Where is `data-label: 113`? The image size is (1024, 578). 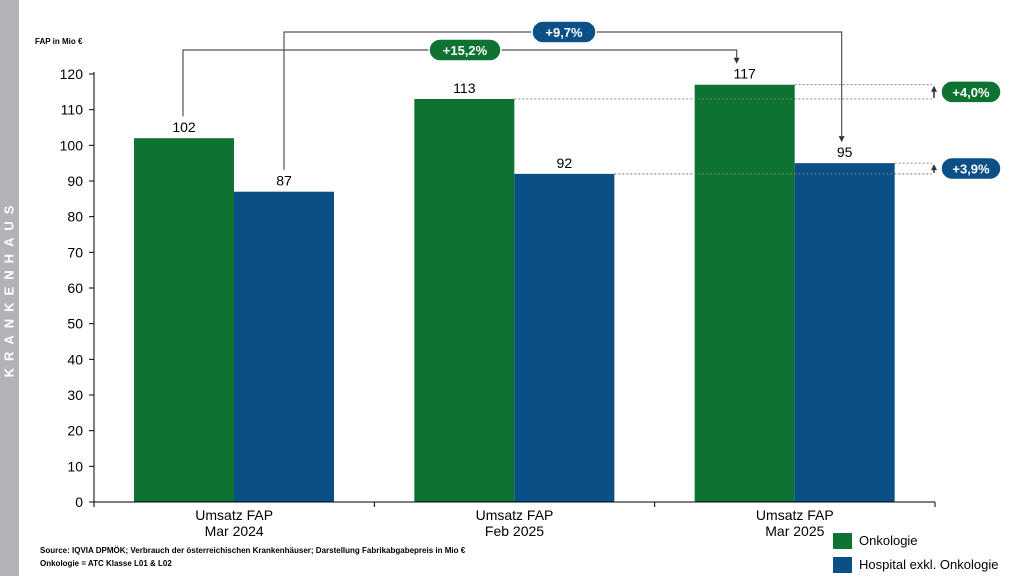 data-label: 113 is located at coordinates (464, 88).